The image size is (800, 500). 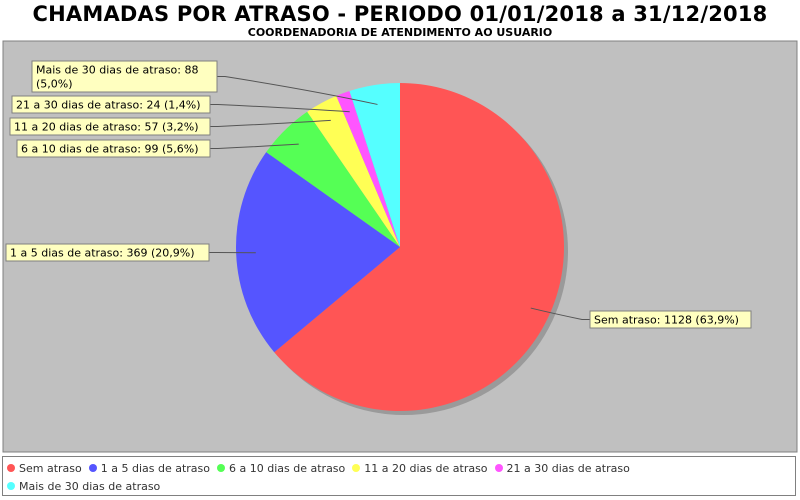 What do you see at coordinates (287, 468) in the screenshot?
I see `legend-label-3: 6 a 10 dias de atraso` at bounding box center [287, 468].